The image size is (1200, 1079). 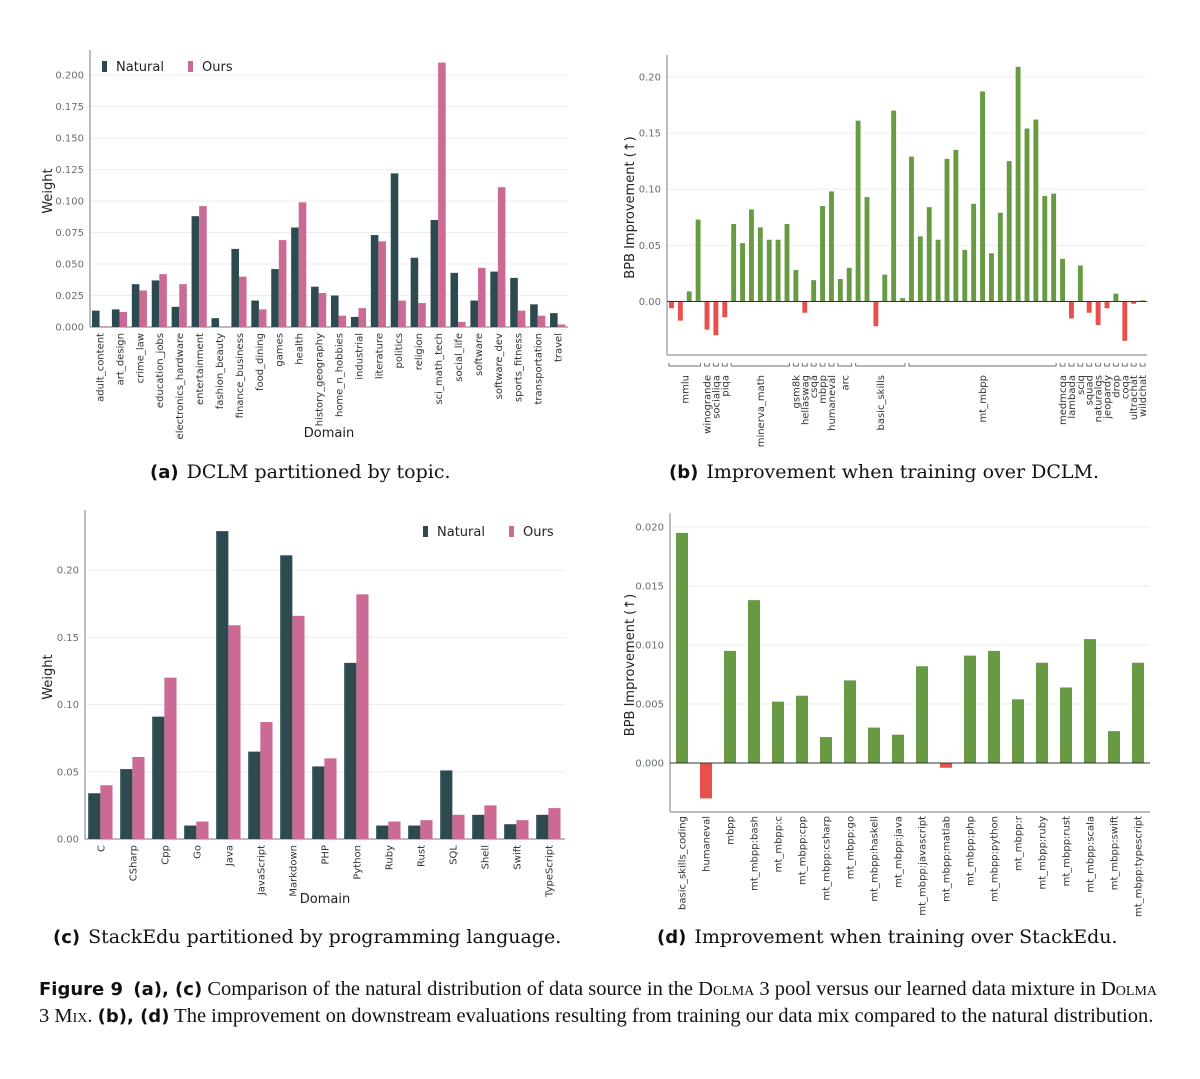 I want to click on y-tick-label: 0.05, so click(x=650, y=246).